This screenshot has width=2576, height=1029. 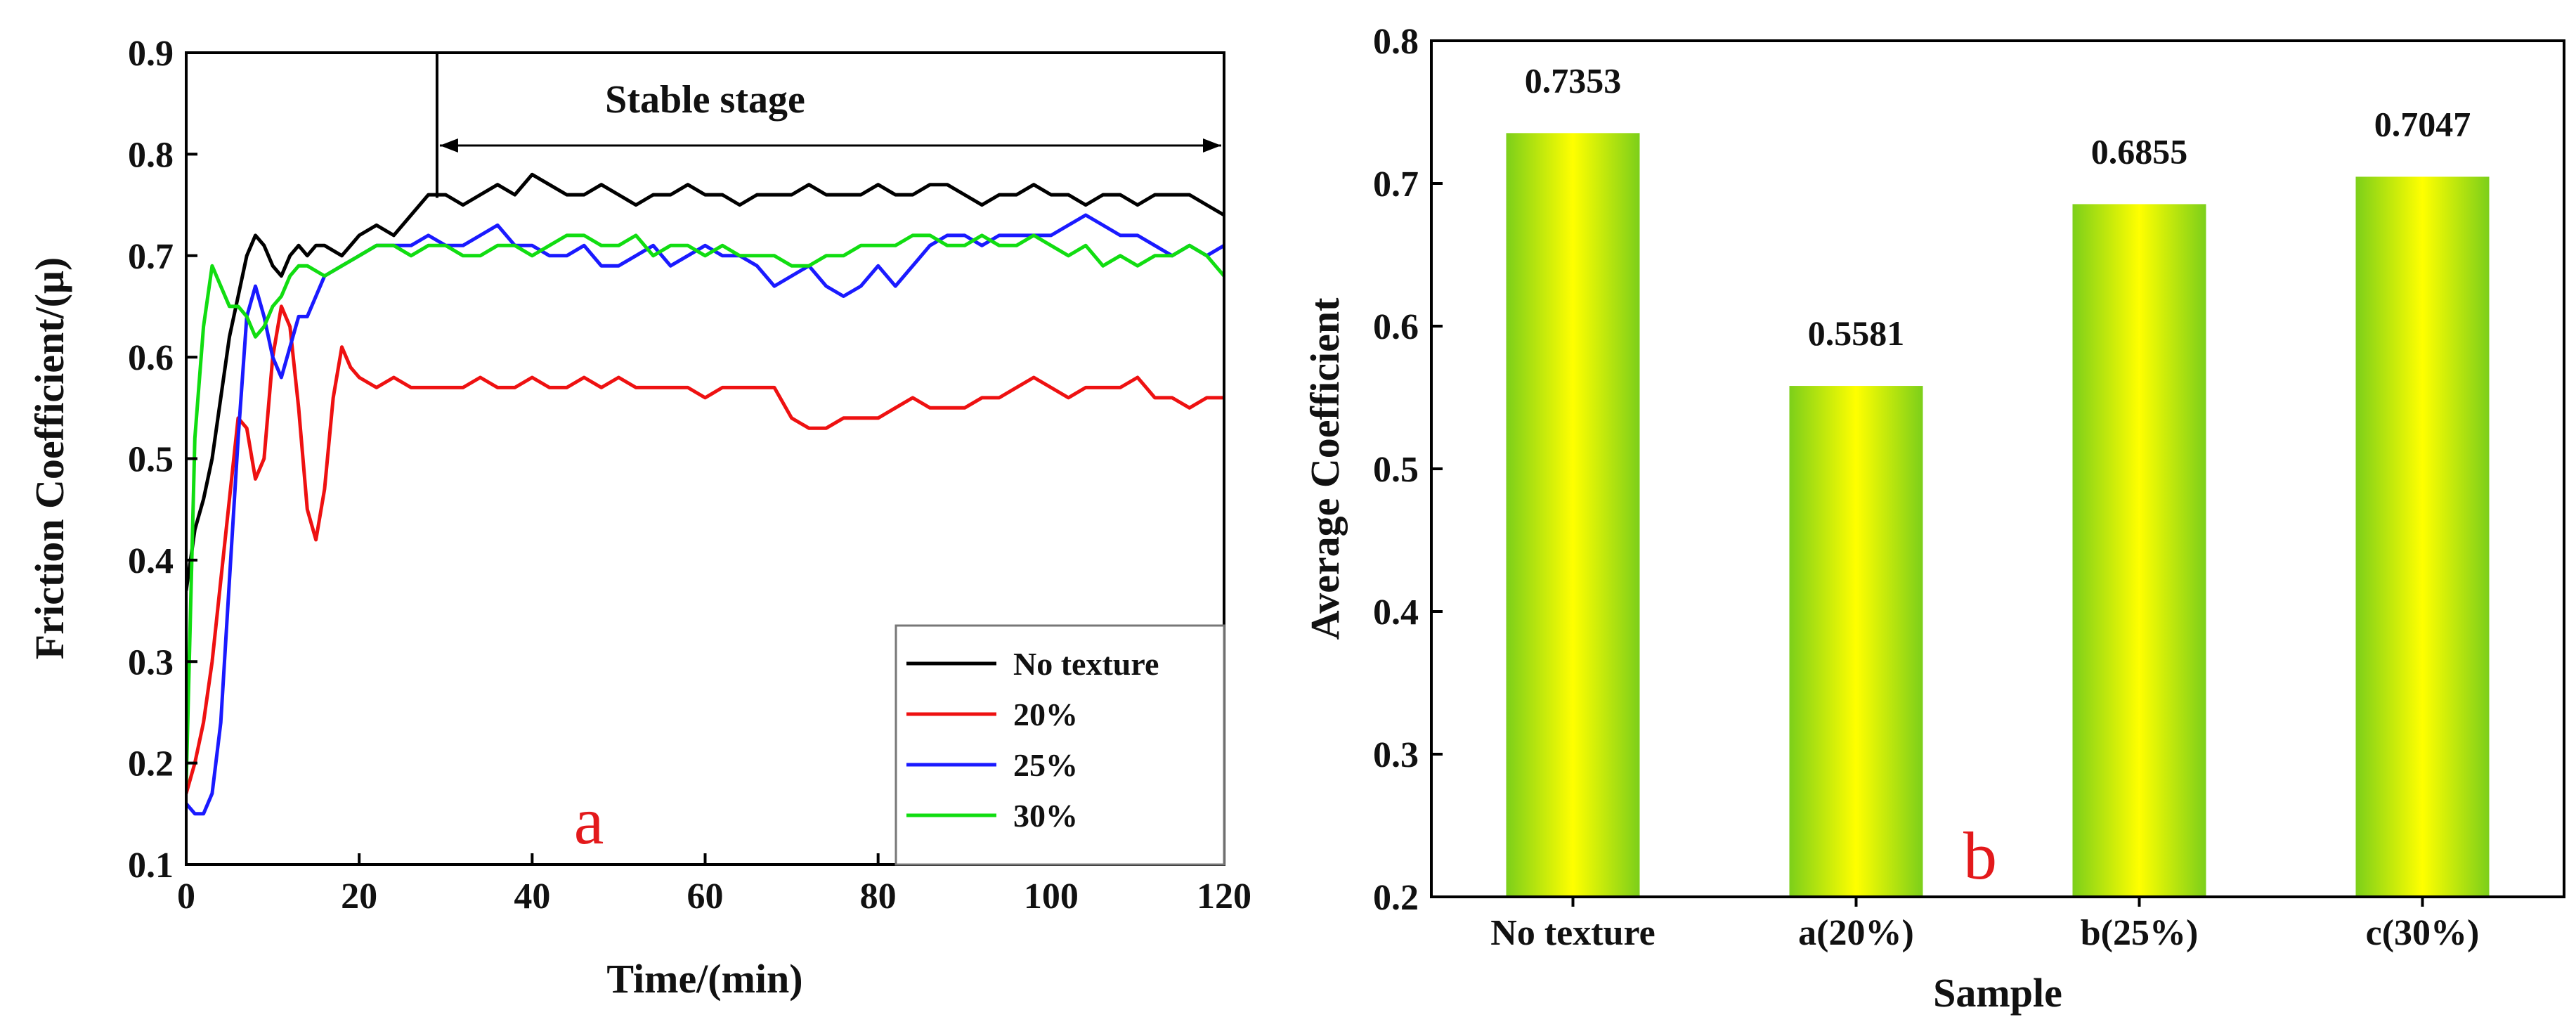 What do you see at coordinates (448, 145) in the screenshot?
I see `arrow-head-left` at bounding box center [448, 145].